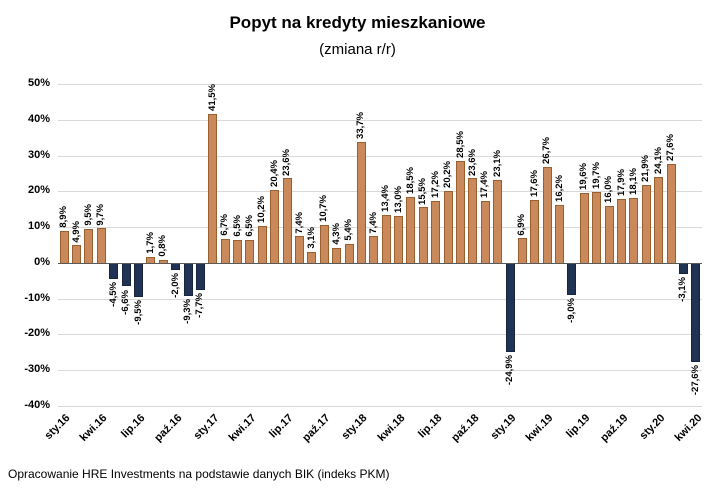 This screenshot has width=715, height=491. I want to click on bar-lut.19, so click(522, 250).